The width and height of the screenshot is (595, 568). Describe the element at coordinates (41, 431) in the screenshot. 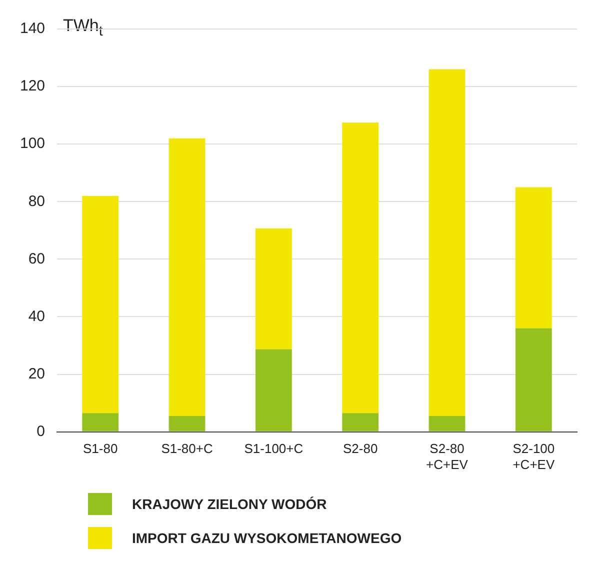

I see `y-tick-label: 0` at that location.